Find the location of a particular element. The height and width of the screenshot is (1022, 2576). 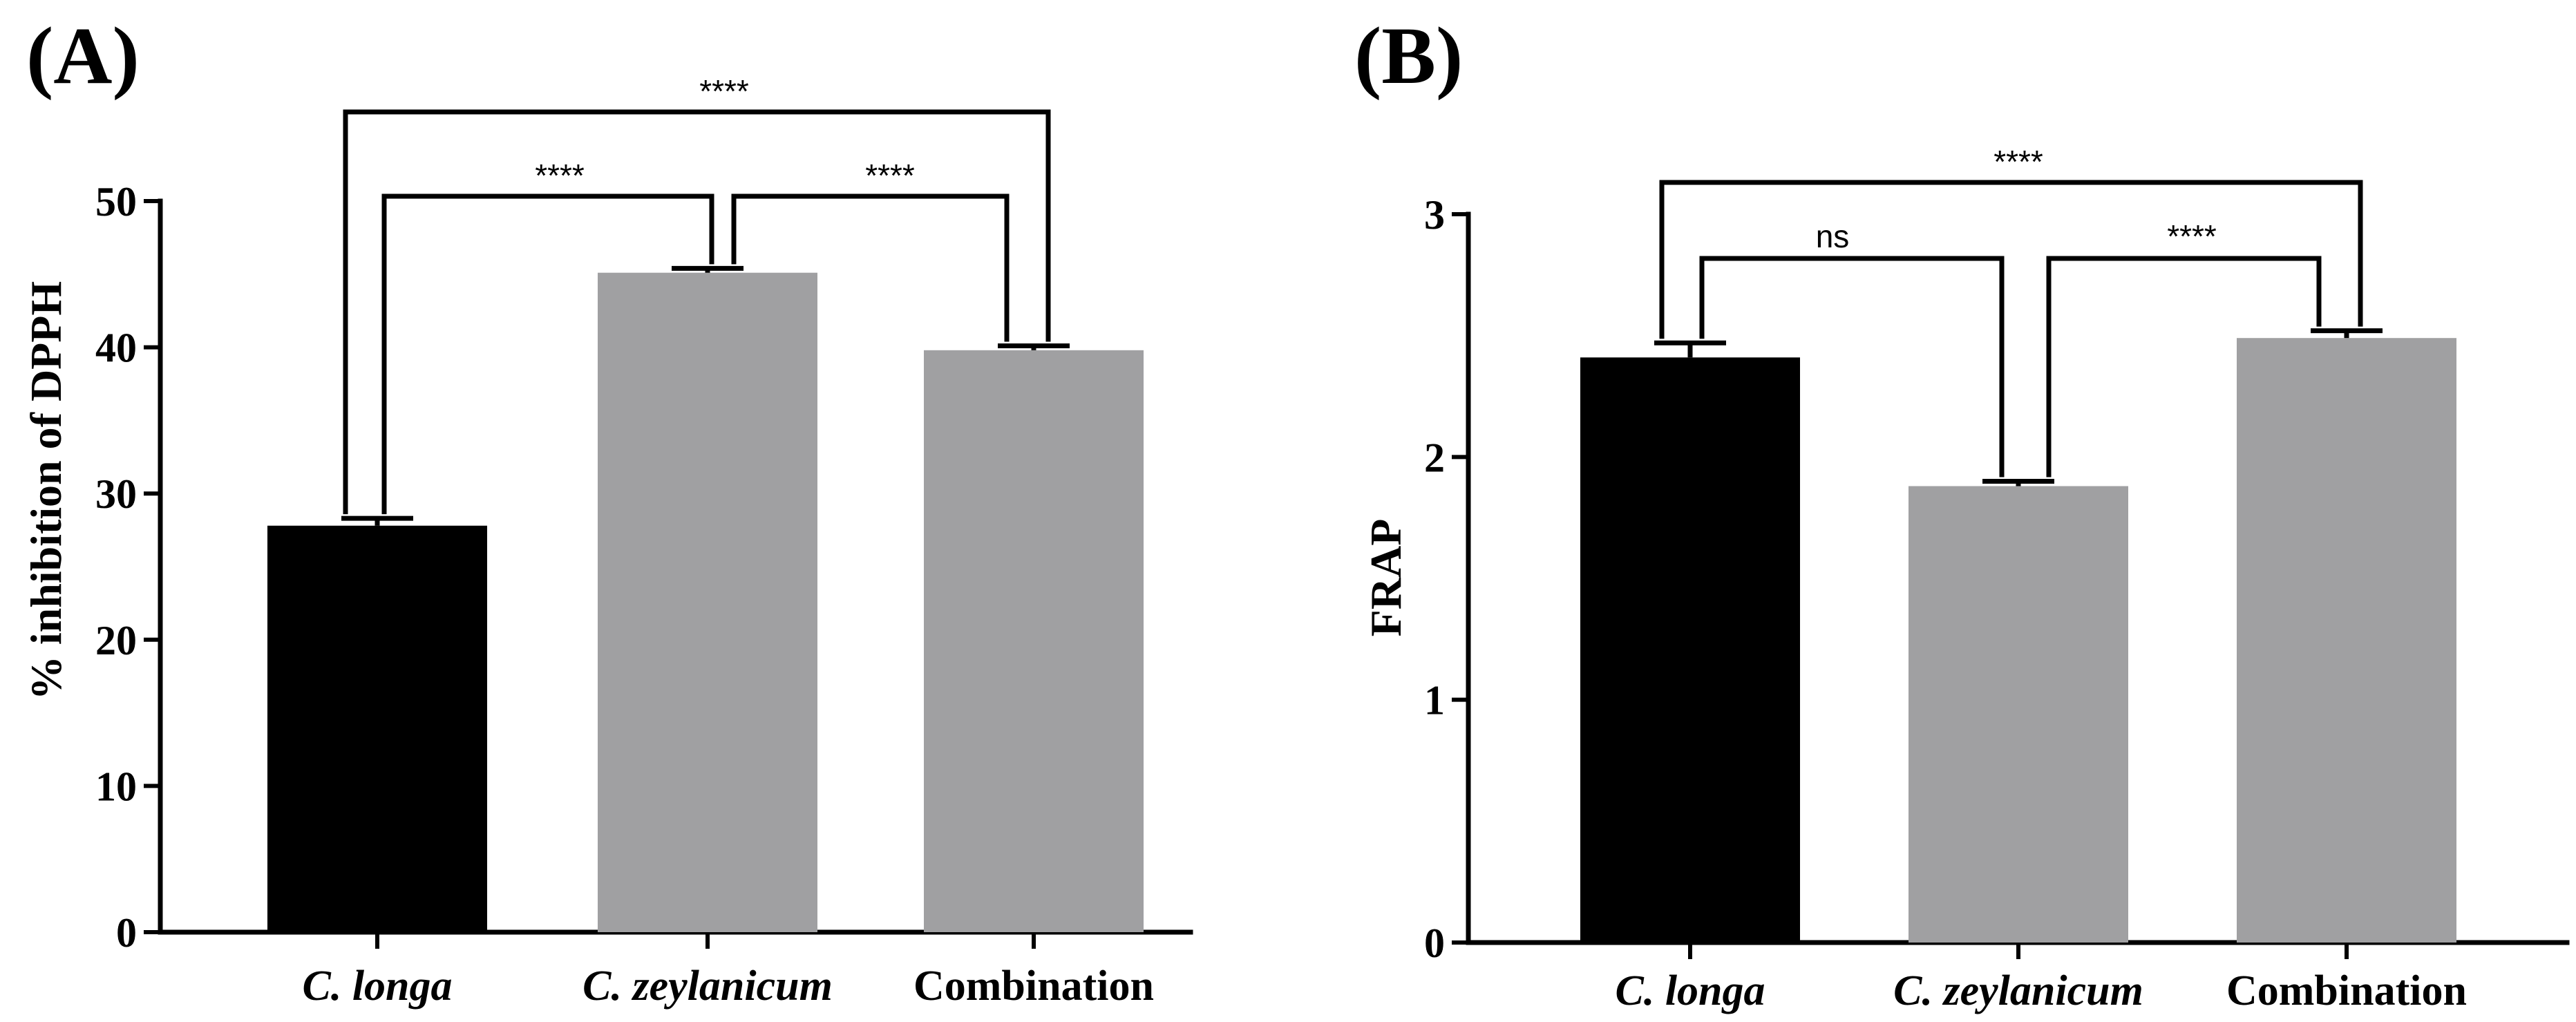

panel-a-x-tick-label: C. longa is located at coordinates (377, 986).